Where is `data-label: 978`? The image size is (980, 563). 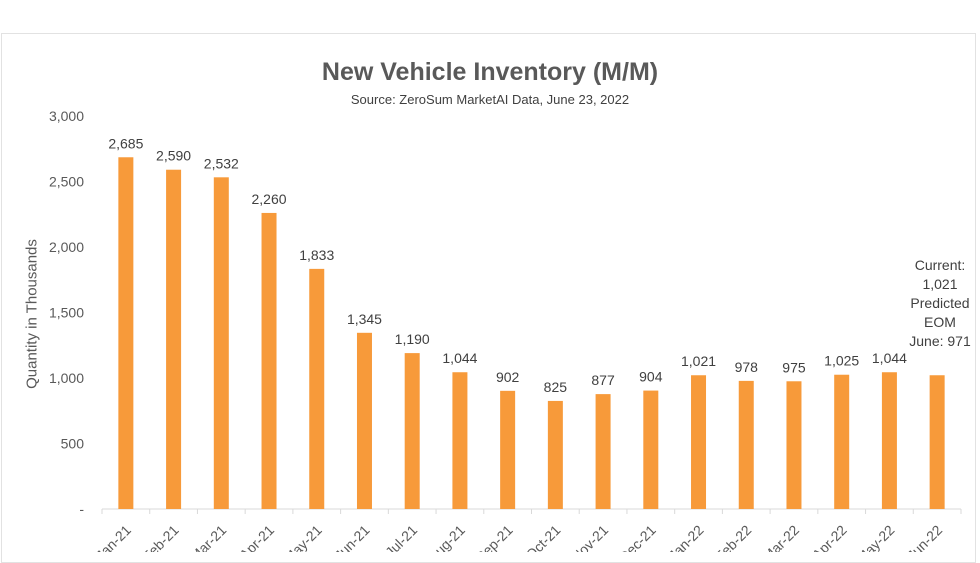
data-label: 978 is located at coordinates (747, 367).